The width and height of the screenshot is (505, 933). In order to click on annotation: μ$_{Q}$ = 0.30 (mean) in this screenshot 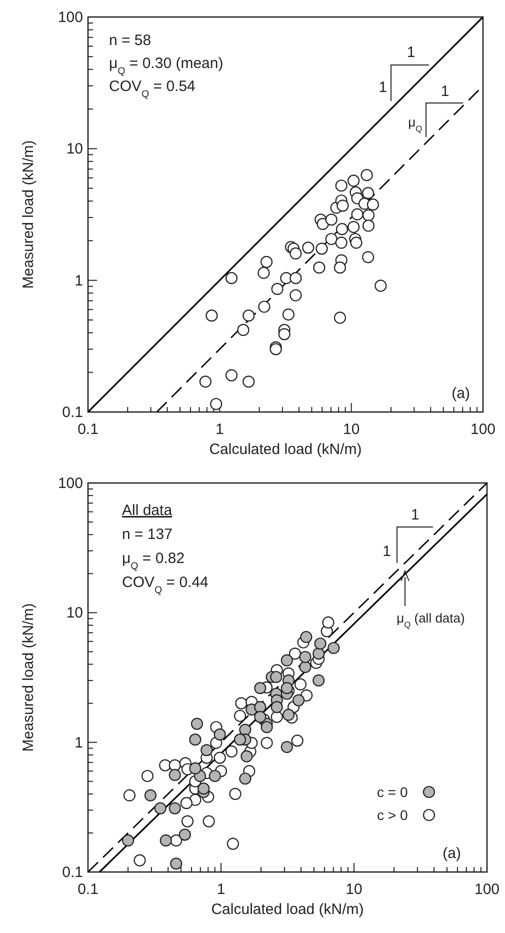, I will do `click(166, 65)`.